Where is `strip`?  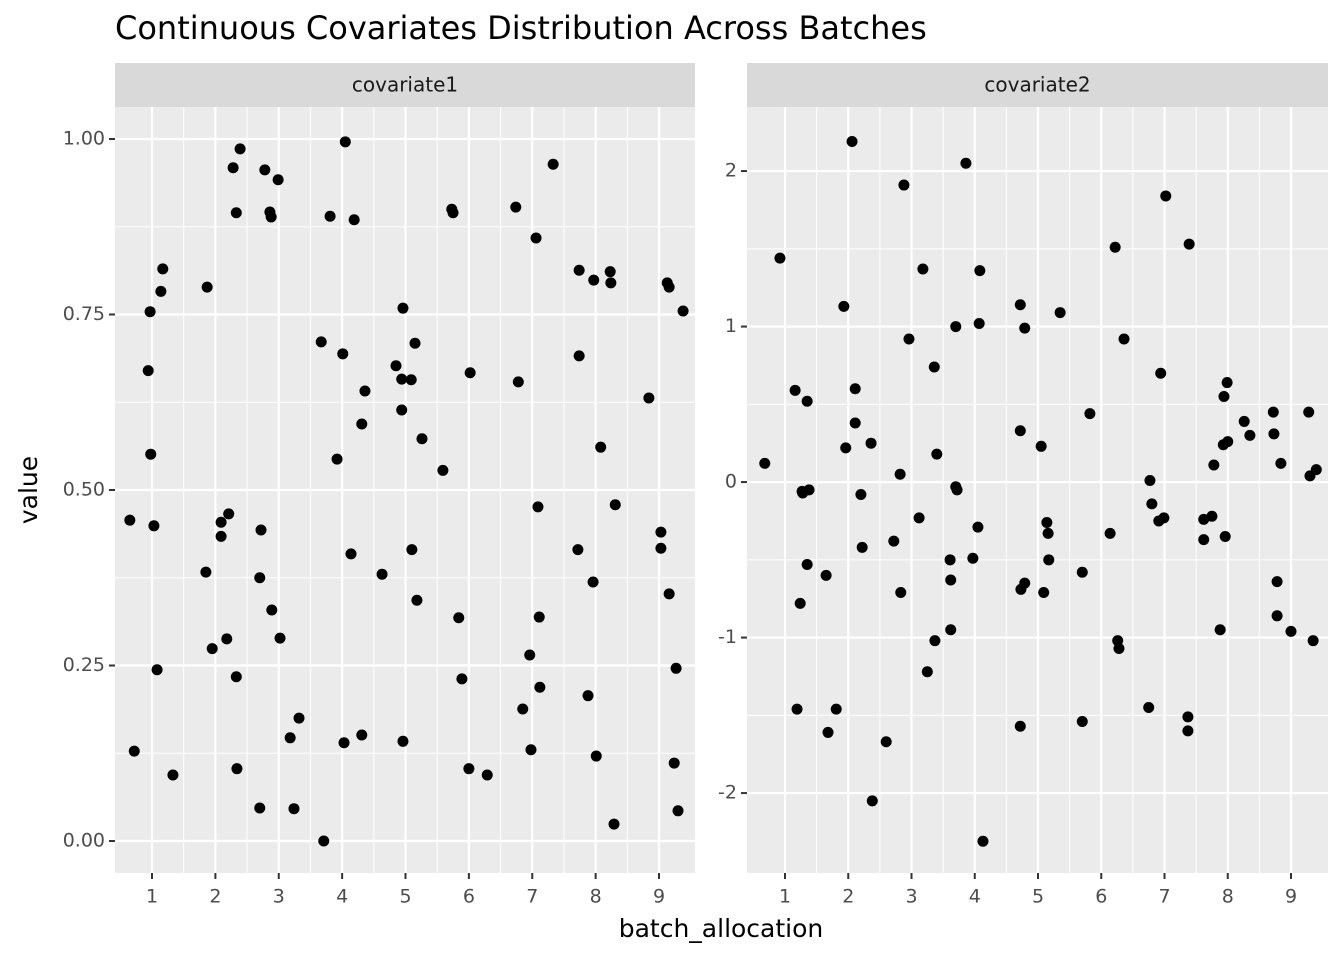 strip is located at coordinates (1037, 85).